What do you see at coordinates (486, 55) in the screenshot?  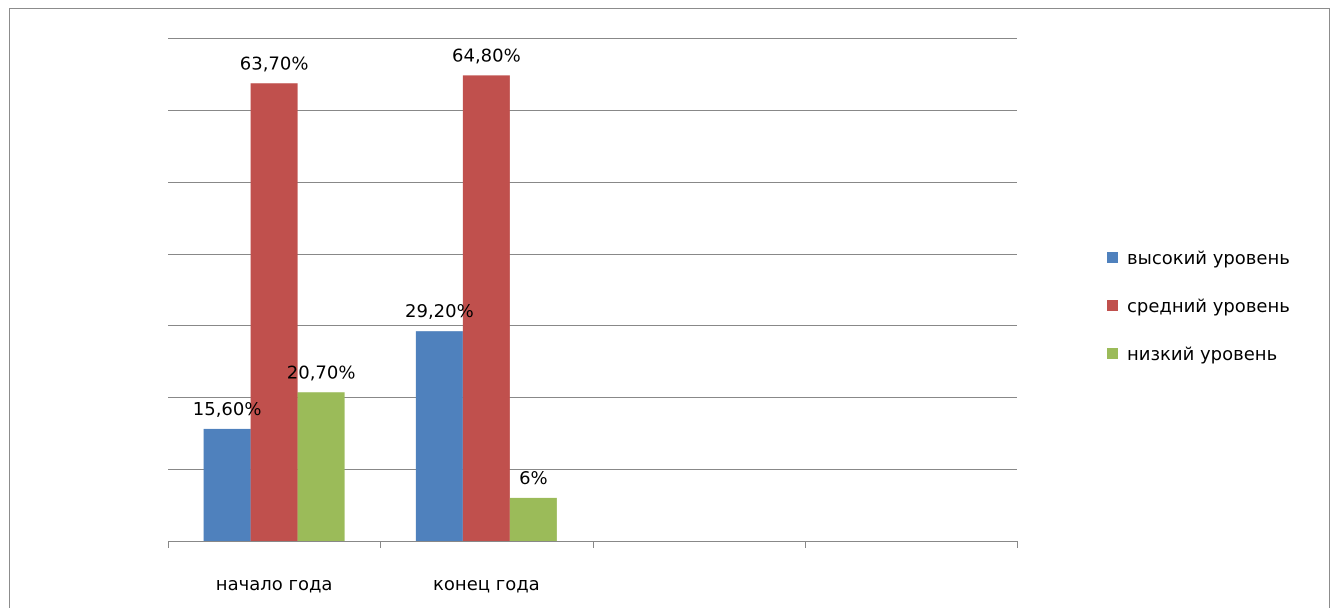 I see `data-label: 64,80%` at bounding box center [486, 55].